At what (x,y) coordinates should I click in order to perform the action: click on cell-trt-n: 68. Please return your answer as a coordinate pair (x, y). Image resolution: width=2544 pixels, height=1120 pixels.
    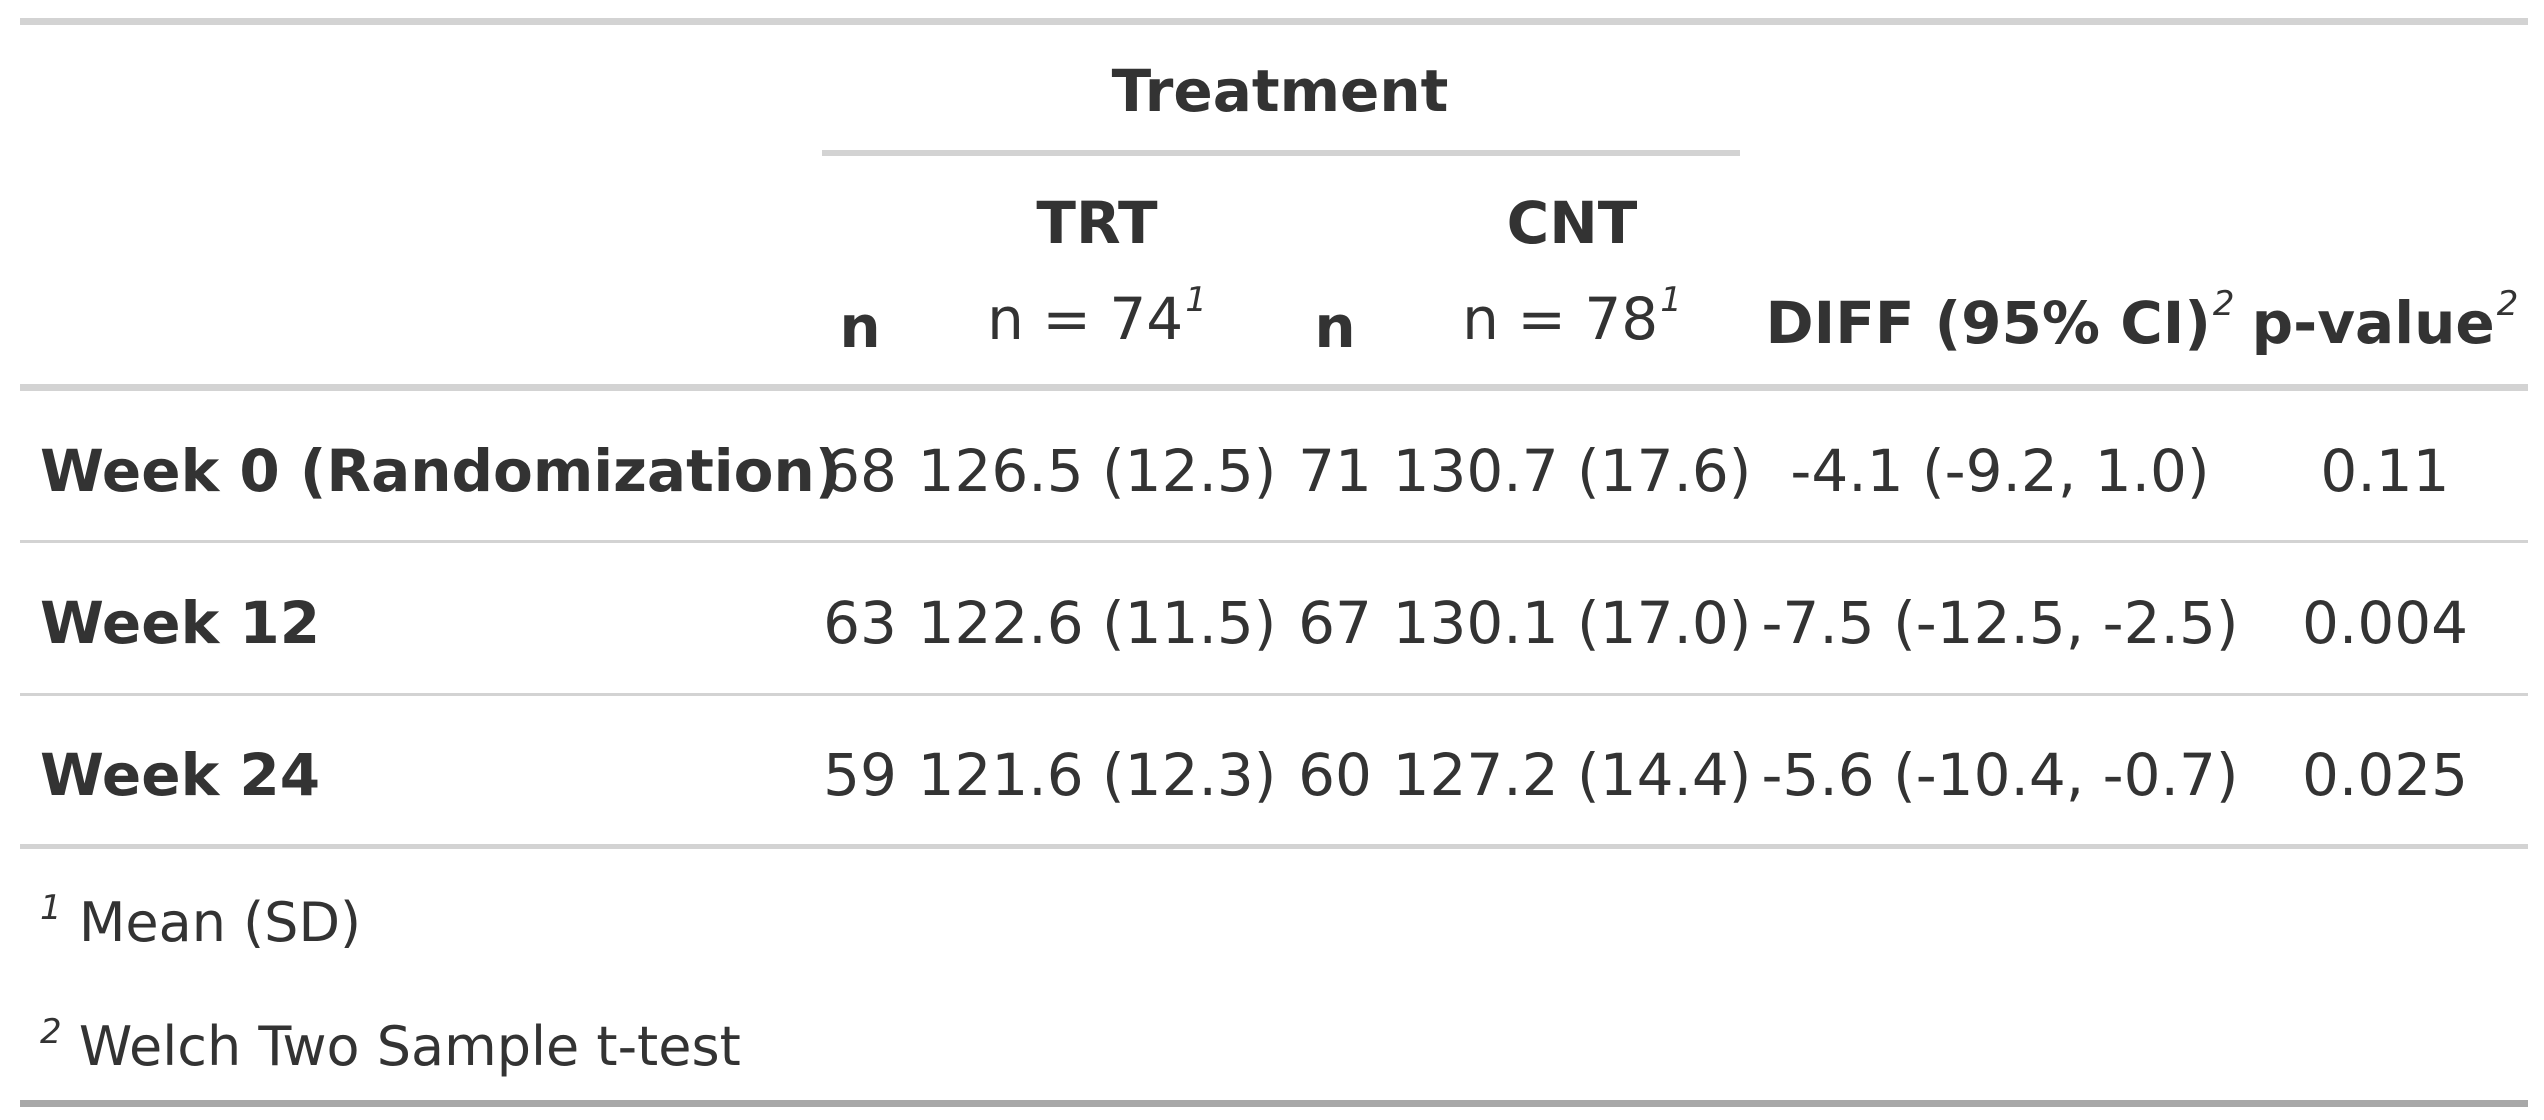
    Looking at the image, I should click on (860, 471).